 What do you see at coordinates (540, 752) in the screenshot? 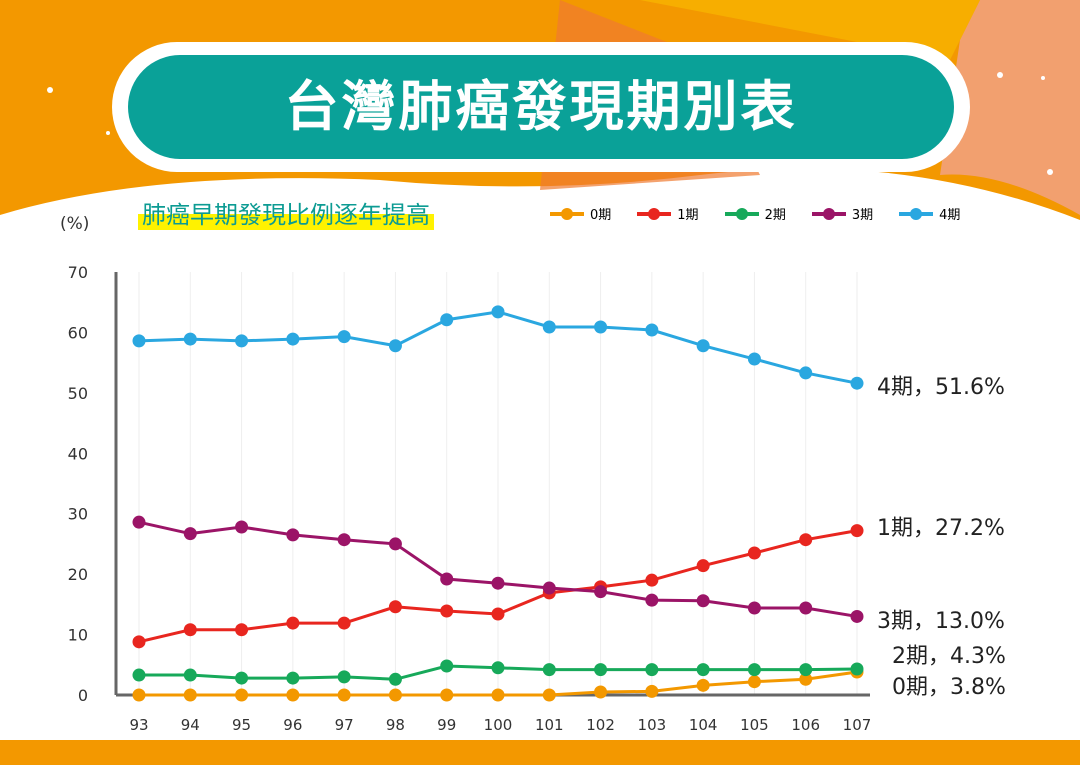
I see `bottom-bar` at bounding box center [540, 752].